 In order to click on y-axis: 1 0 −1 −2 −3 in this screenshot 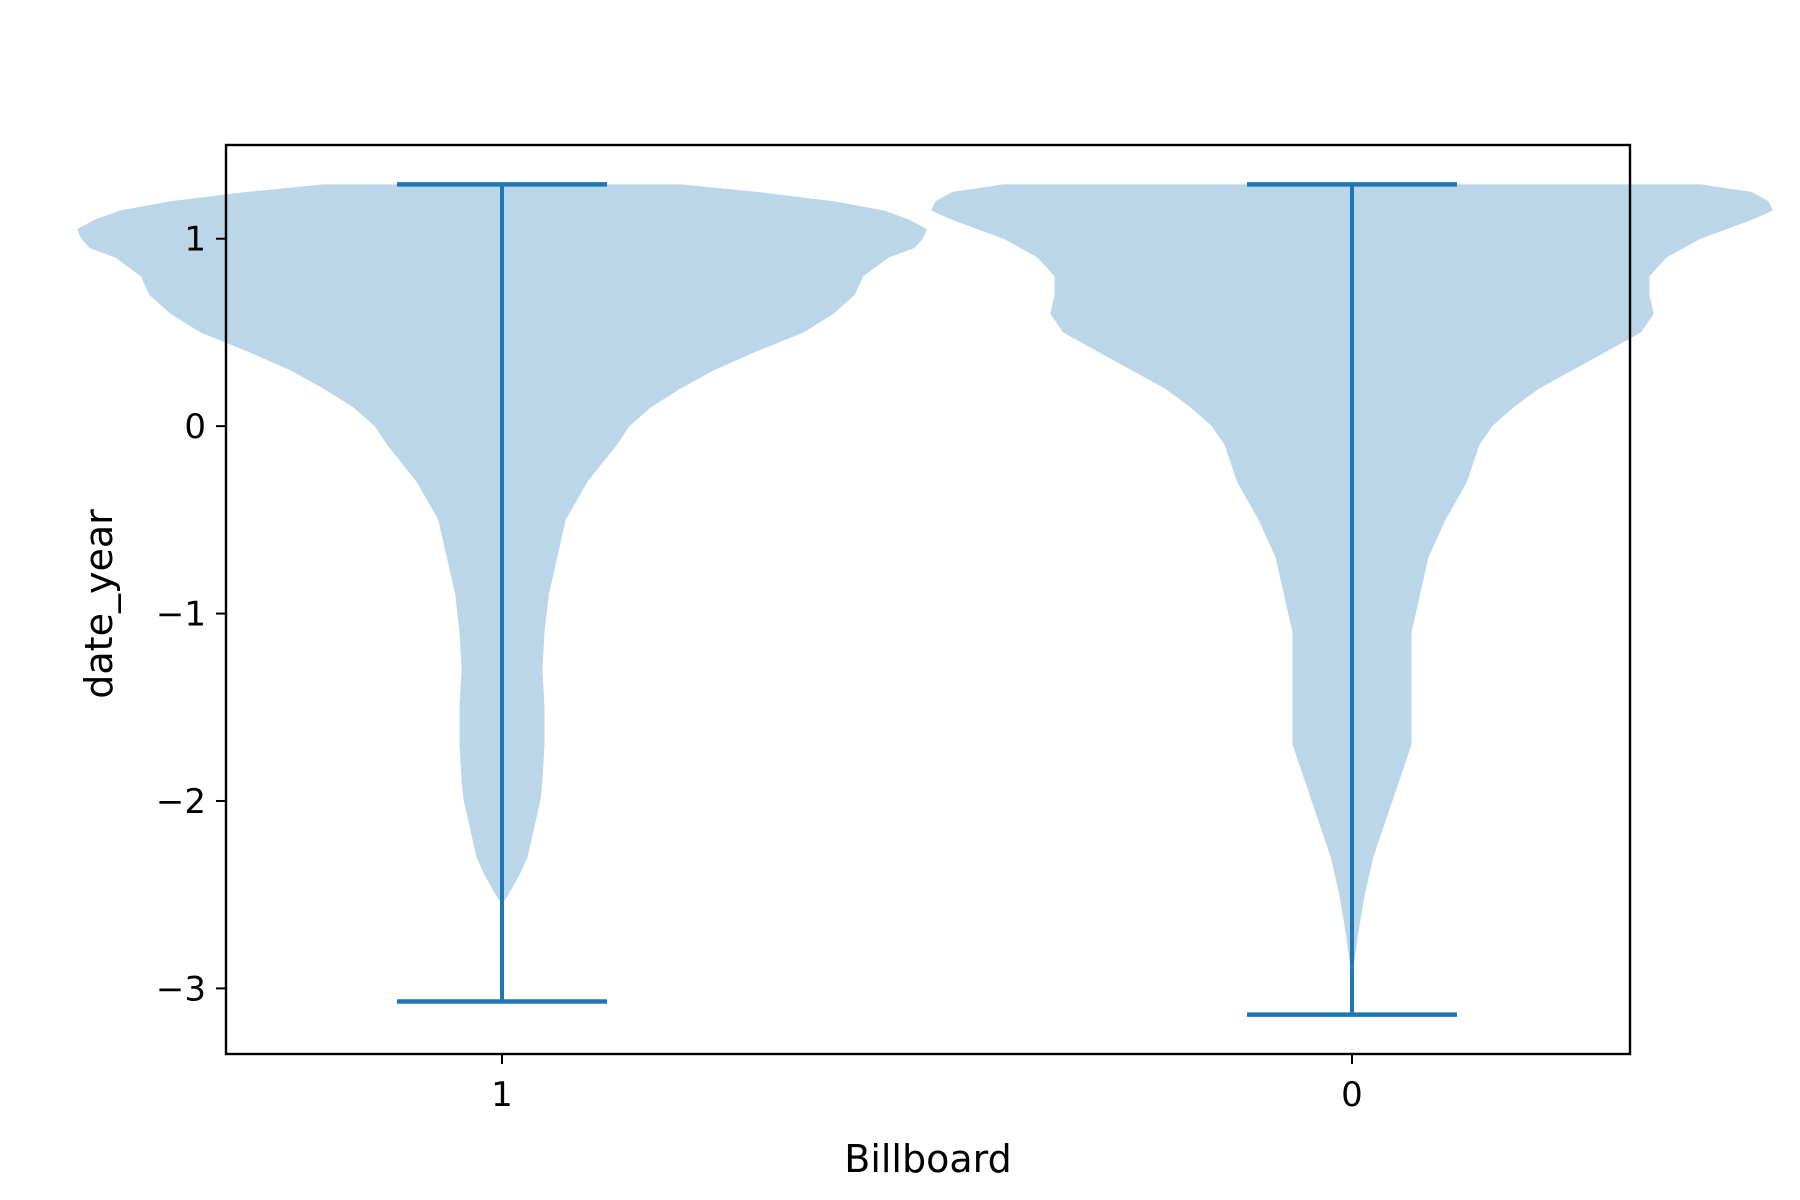, I will do `click(191, 614)`.